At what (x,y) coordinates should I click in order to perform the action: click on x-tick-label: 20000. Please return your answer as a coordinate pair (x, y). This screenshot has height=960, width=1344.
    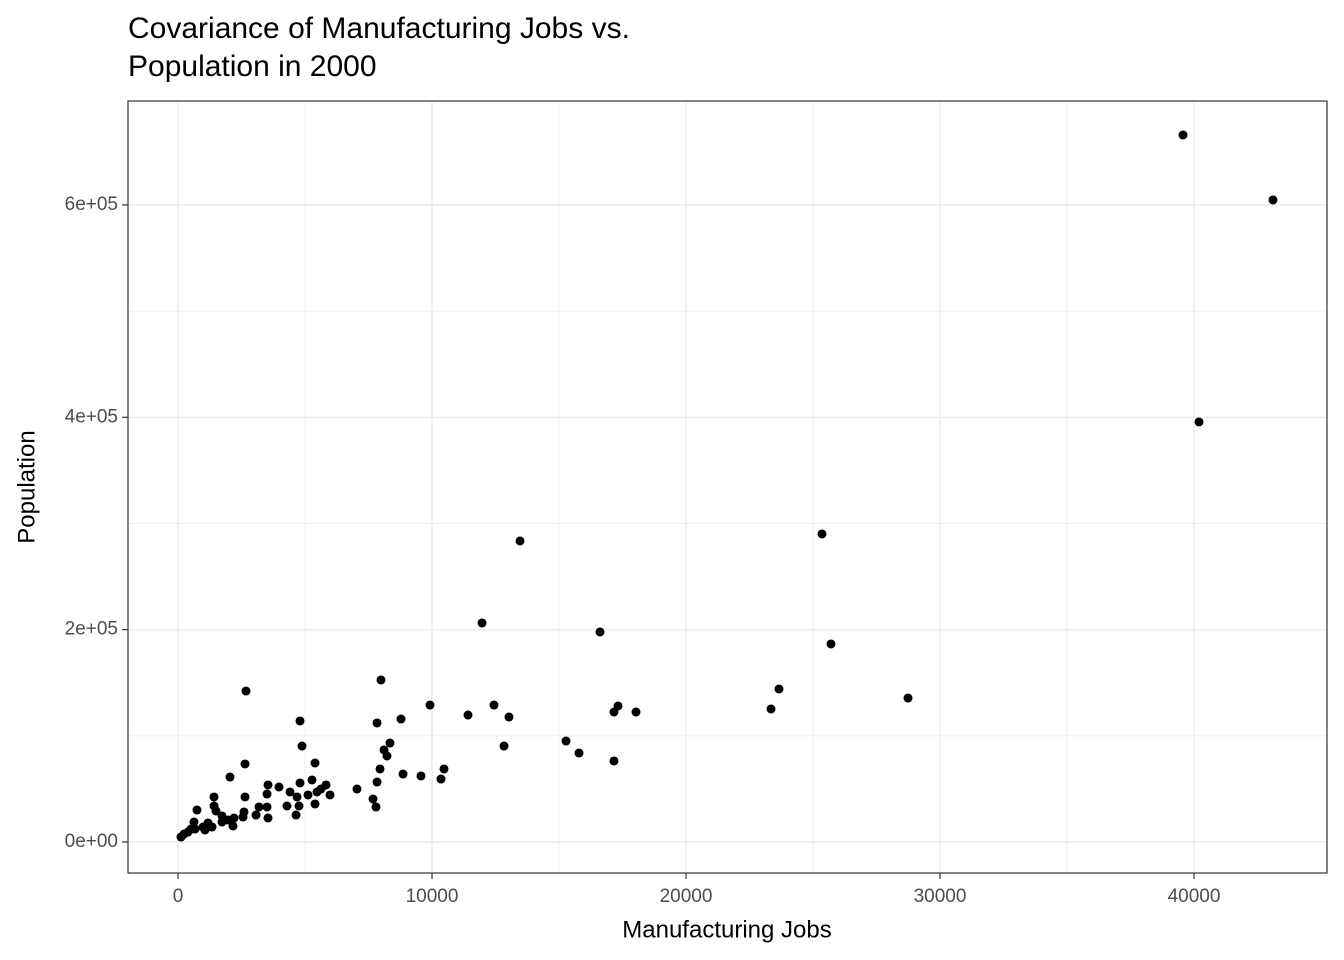
    Looking at the image, I should click on (686, 896).